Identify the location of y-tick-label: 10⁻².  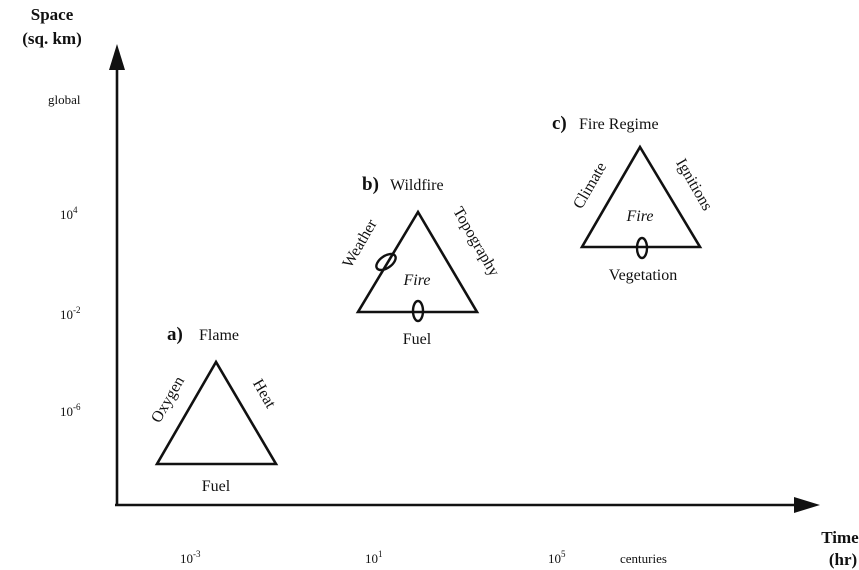
(70, 313).